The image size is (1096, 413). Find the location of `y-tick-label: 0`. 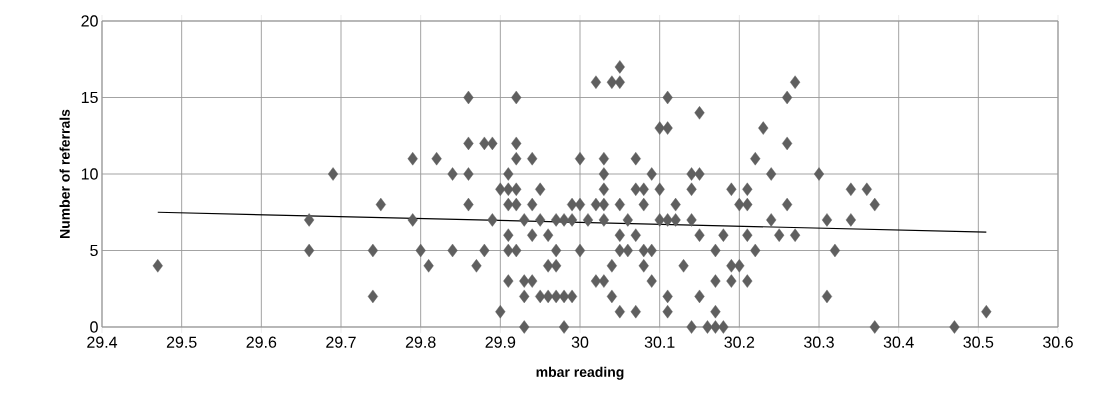

y-tick-label: 0 is located at coordinates (94, 327).